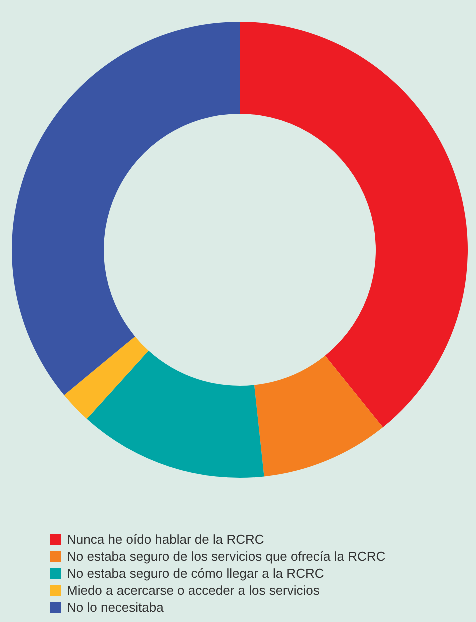 The width and height of the screenshot is (476, 622). Describe the element at coordinates (193, 590) in the screenshot. I see `legend-label: Miedo a acercarse o acceder a los servicios` at that location.